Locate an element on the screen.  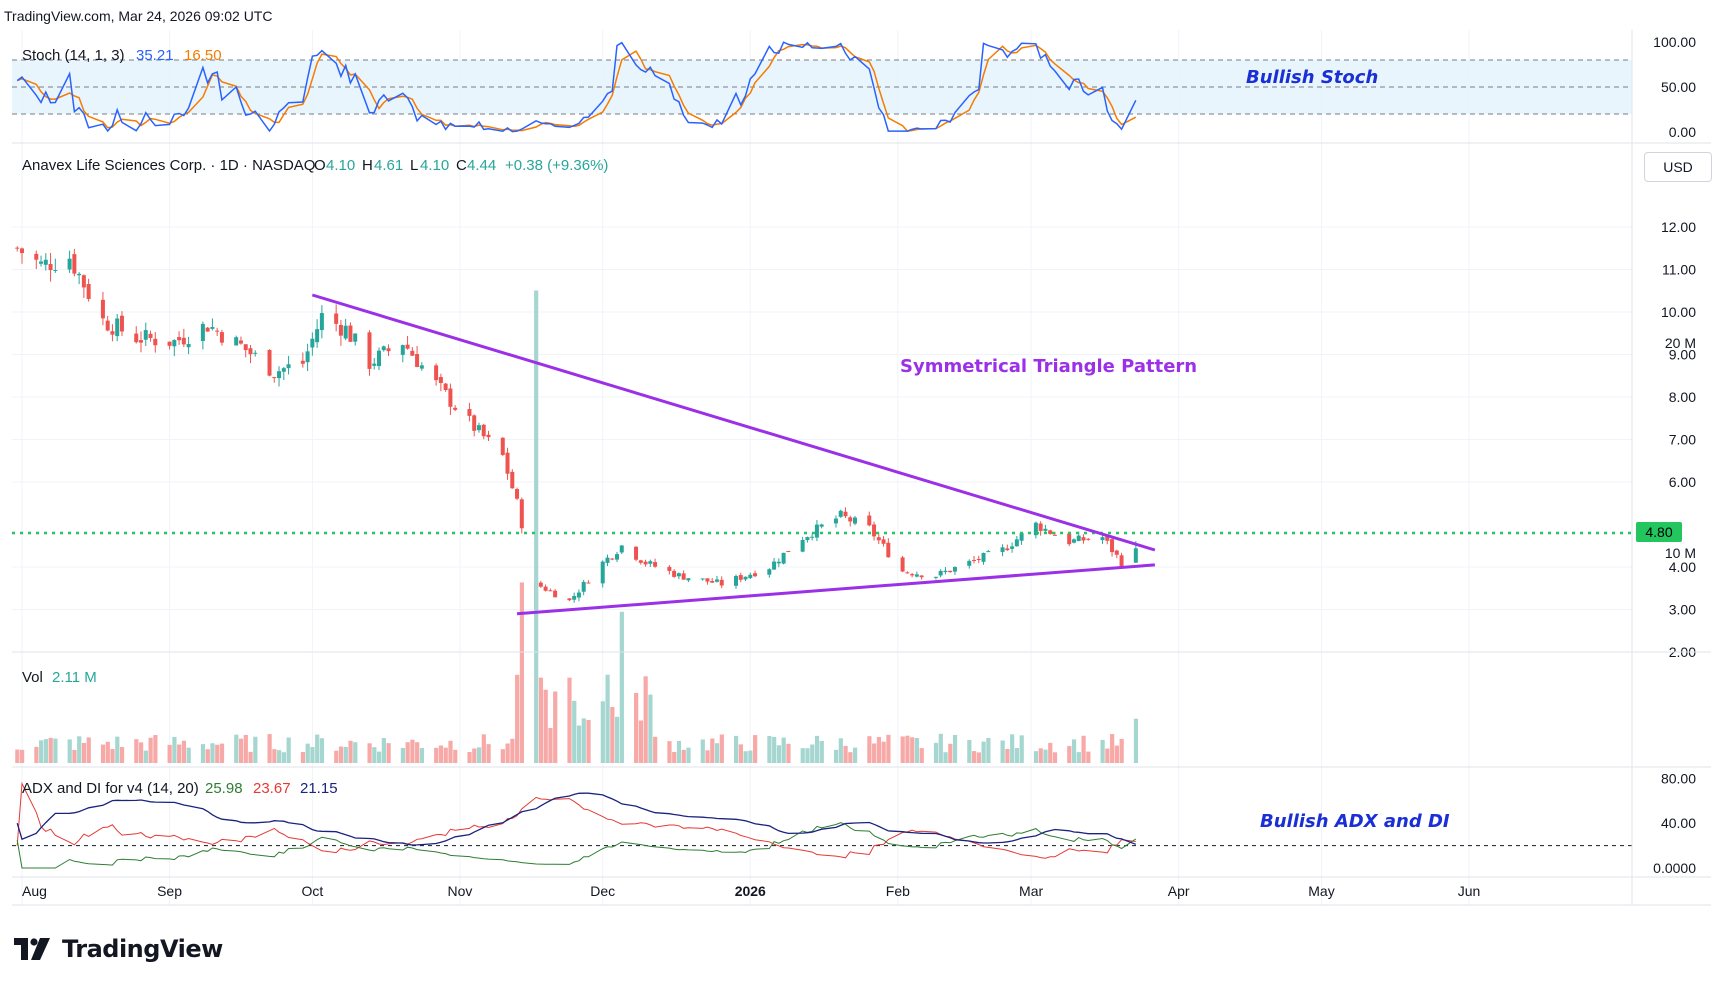
time-tick-label: Aug is located at coordinates (34, 891).